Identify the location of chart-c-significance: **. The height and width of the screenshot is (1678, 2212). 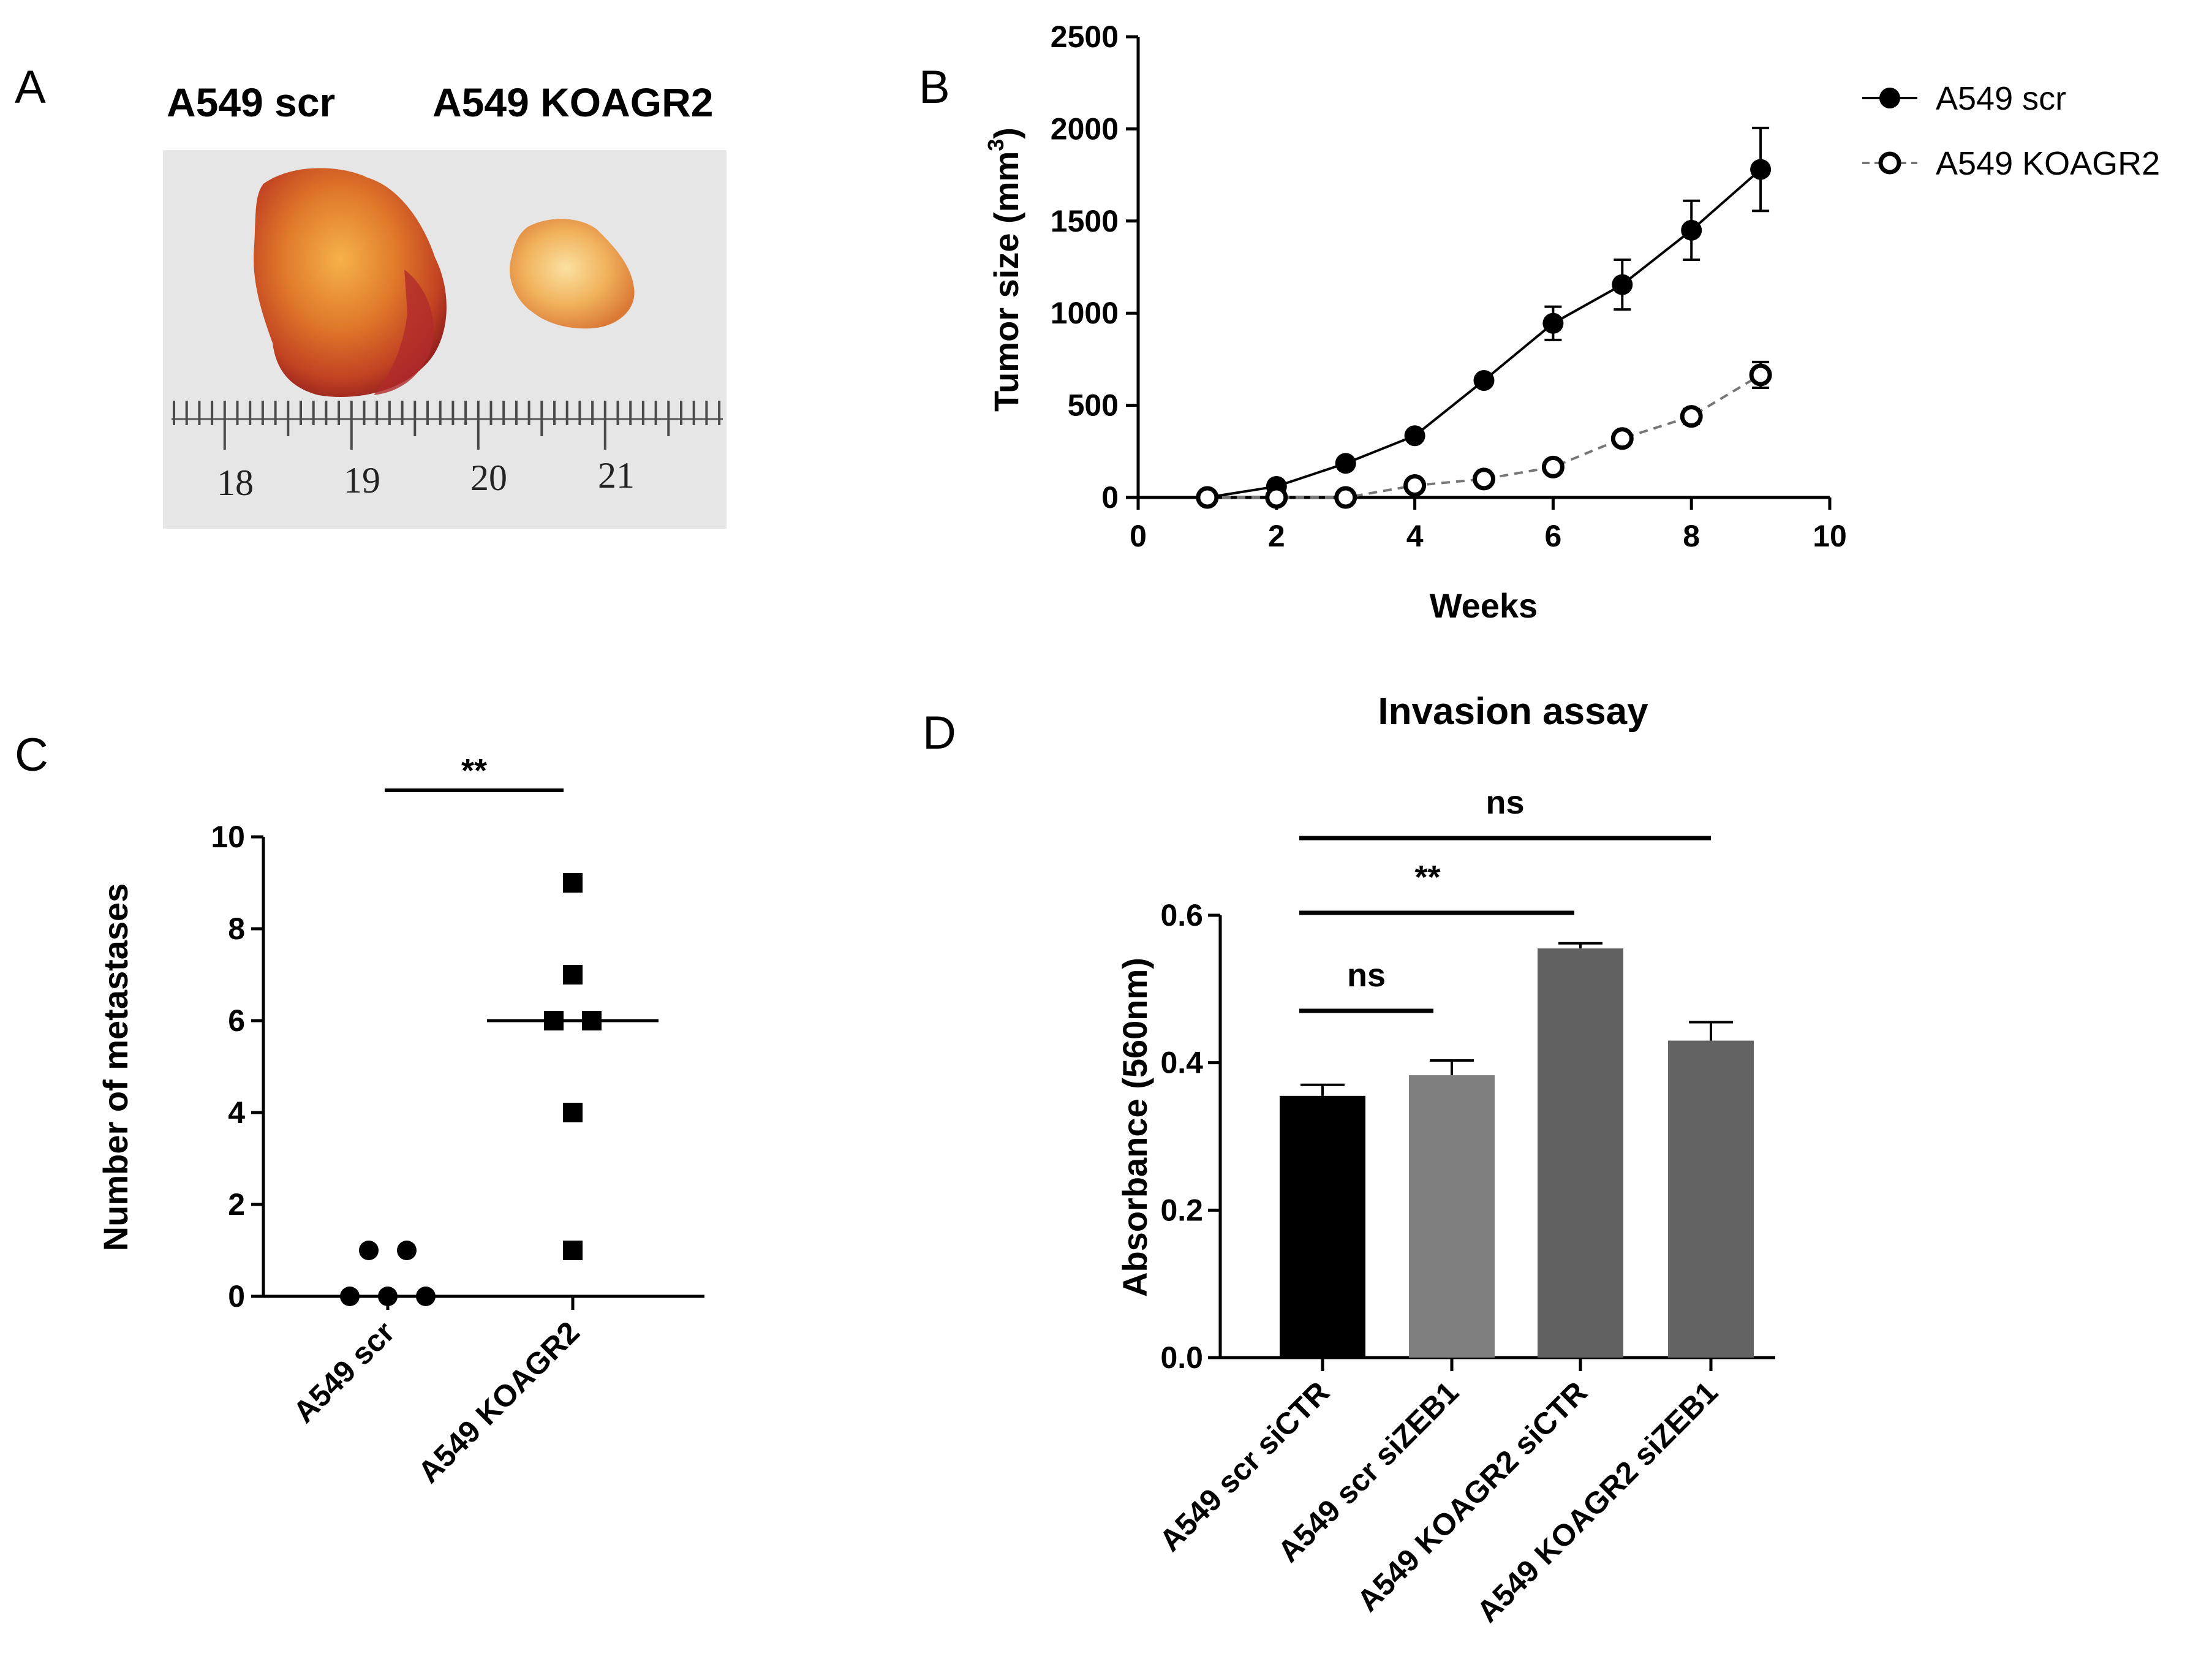
(474, 772).